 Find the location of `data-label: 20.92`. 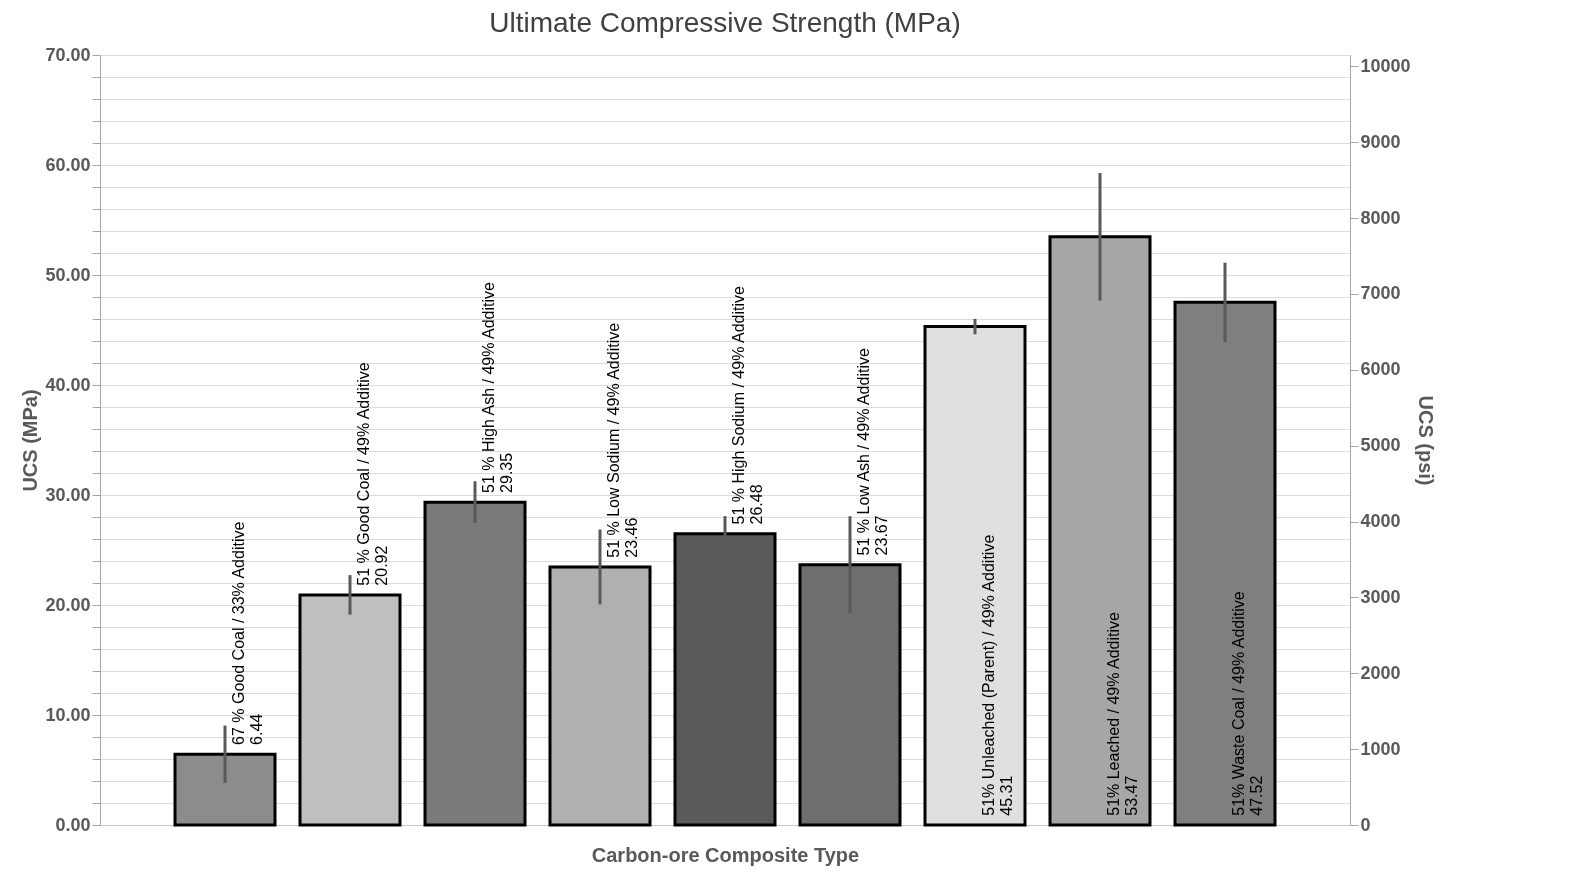

data-label: 20.92 is located at coordinates (381, 565).